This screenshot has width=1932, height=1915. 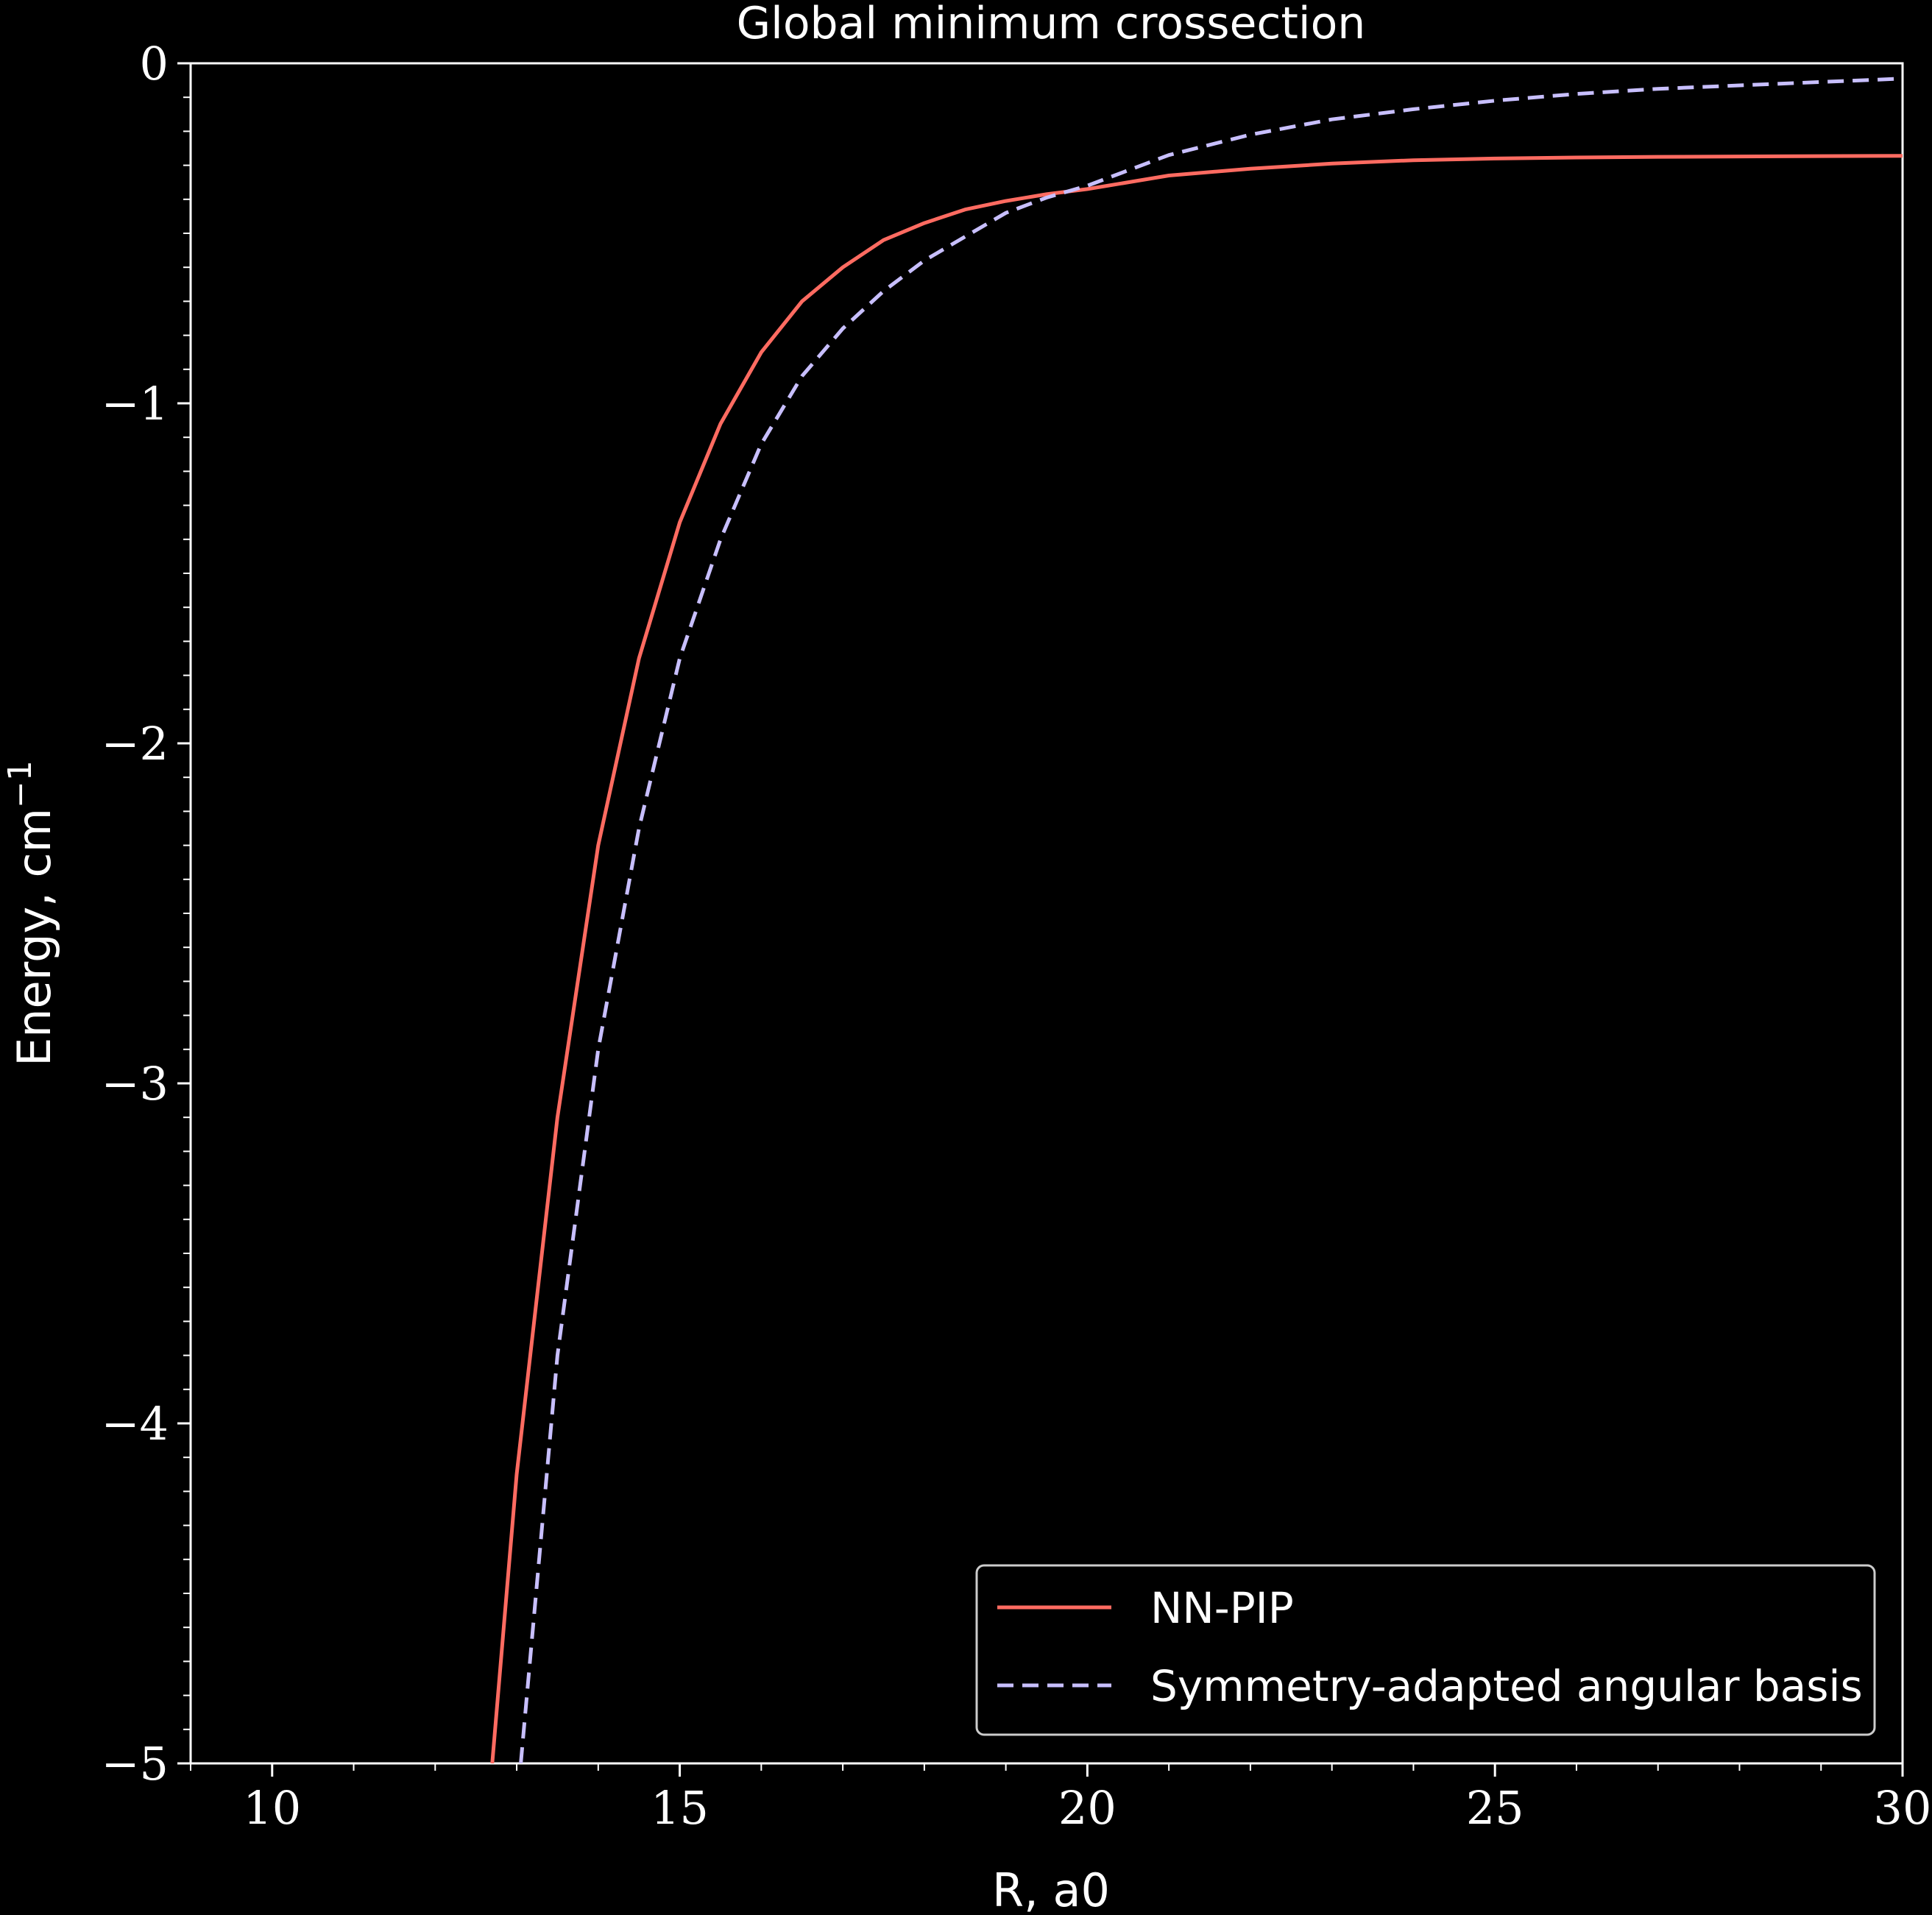 What do you see at coordinates (34, 937) in the screenshot?
I see `y-axis-label-text: Energy, cm` at bounding box center [34, 937].